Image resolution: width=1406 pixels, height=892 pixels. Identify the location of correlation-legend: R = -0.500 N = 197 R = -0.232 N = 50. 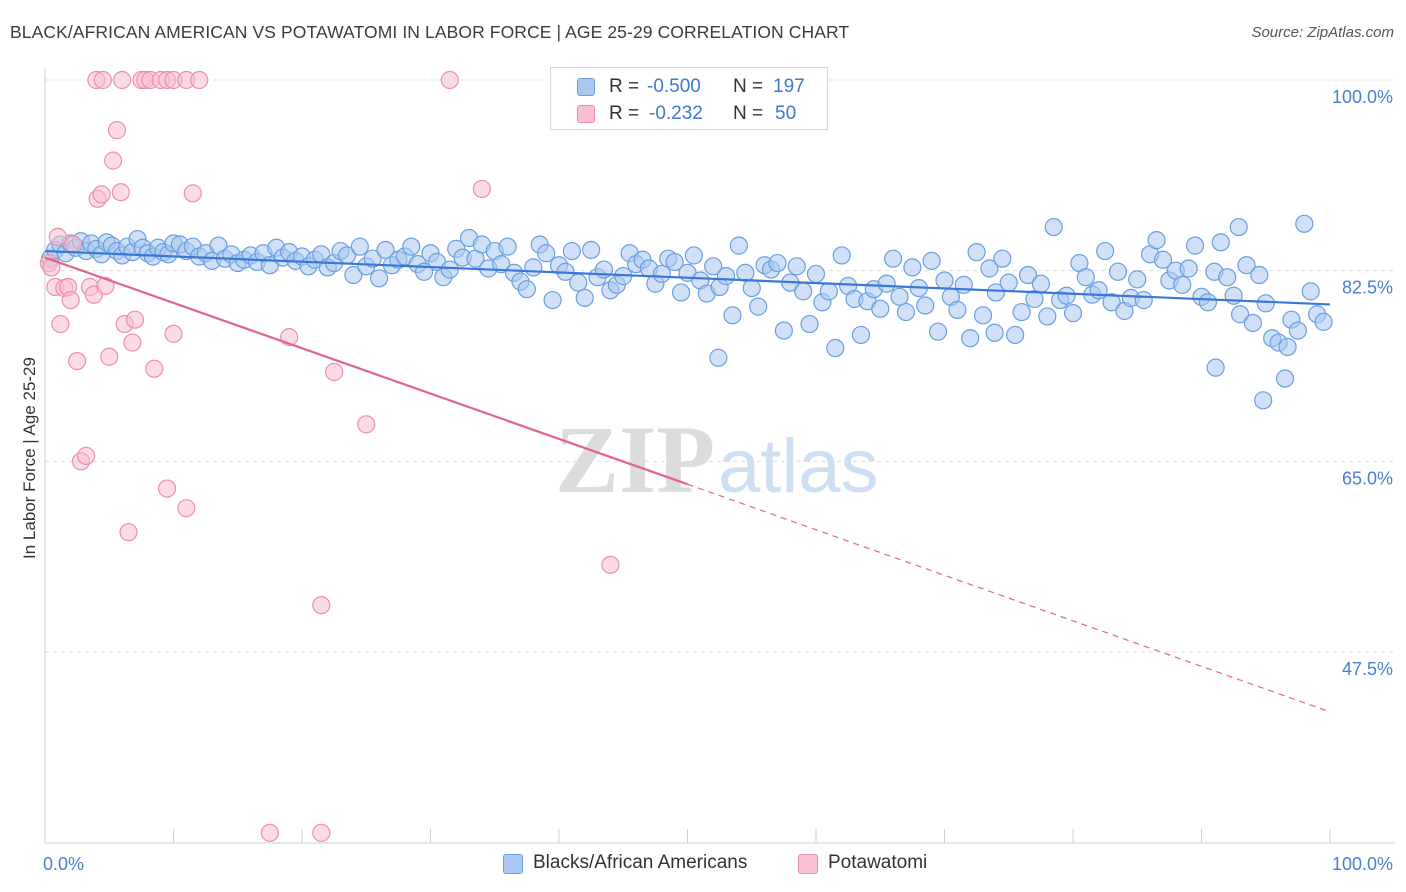
(689, 98).